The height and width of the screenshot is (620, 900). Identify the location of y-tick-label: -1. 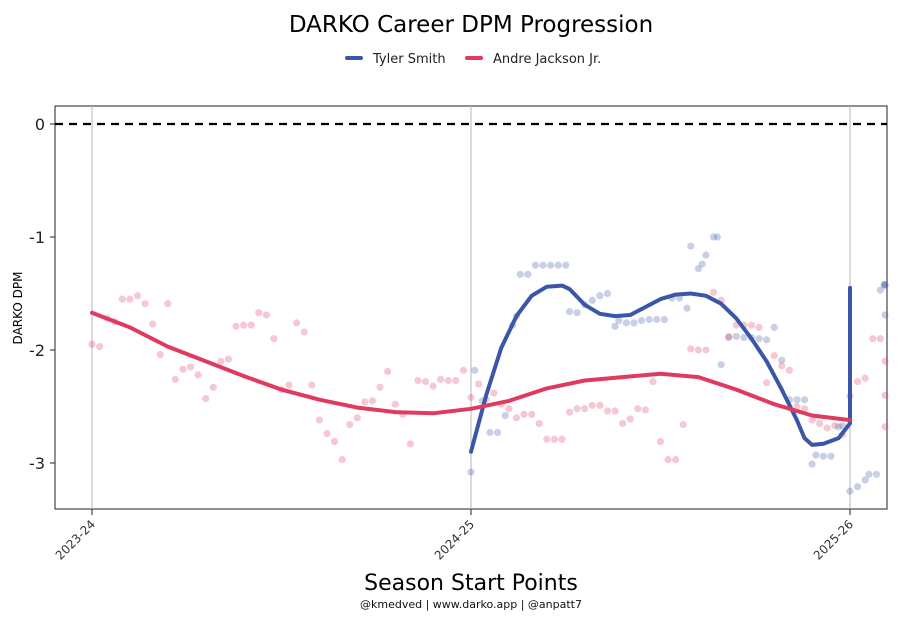
(37, 237).